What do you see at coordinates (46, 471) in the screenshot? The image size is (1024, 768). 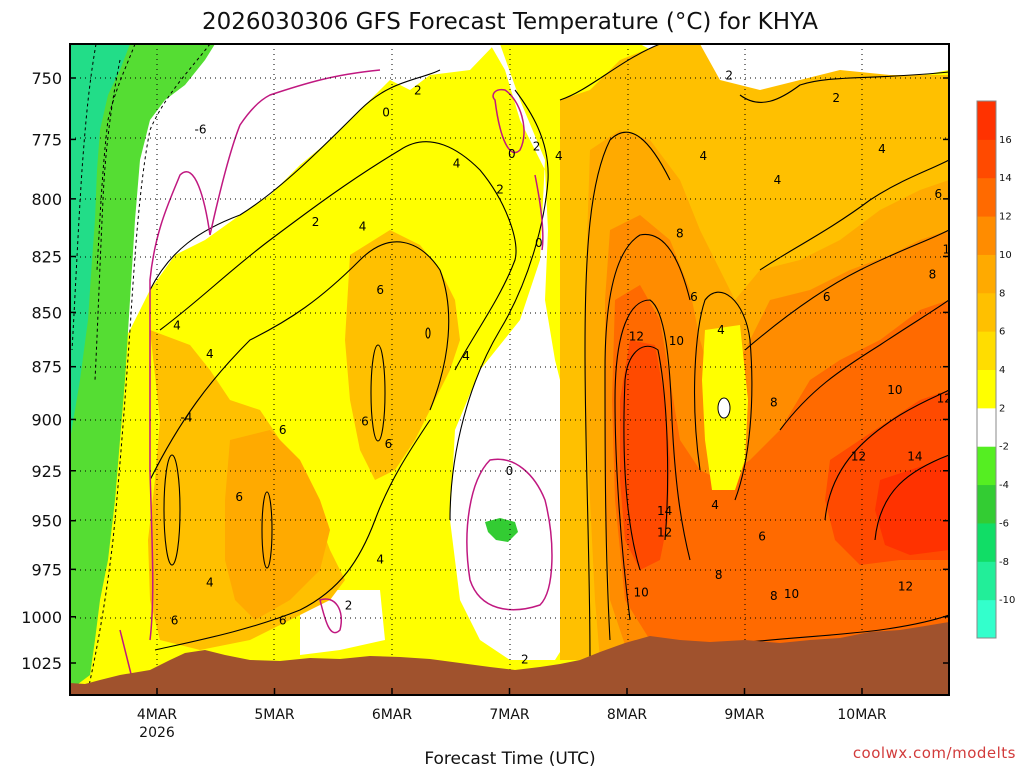 I see `y-tick-label: 925` at bounding box center [46, 471].